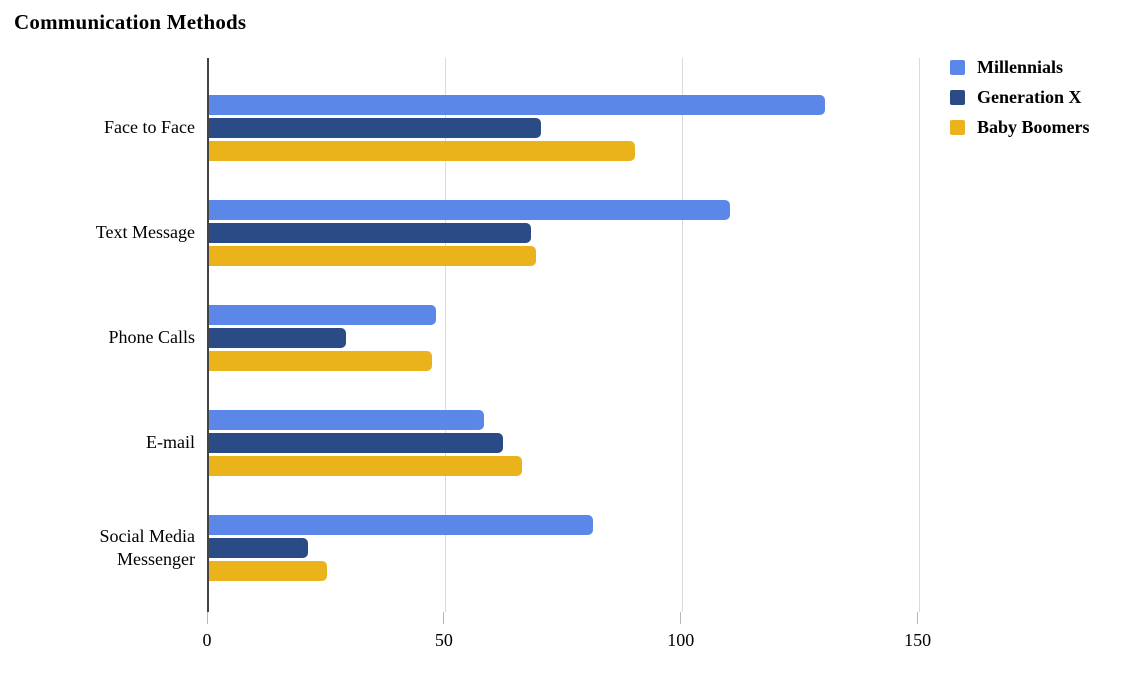 This screenshot has height=687, width=1132. I want to click on x-axis: 0 50 100 150, so click(567, 637).